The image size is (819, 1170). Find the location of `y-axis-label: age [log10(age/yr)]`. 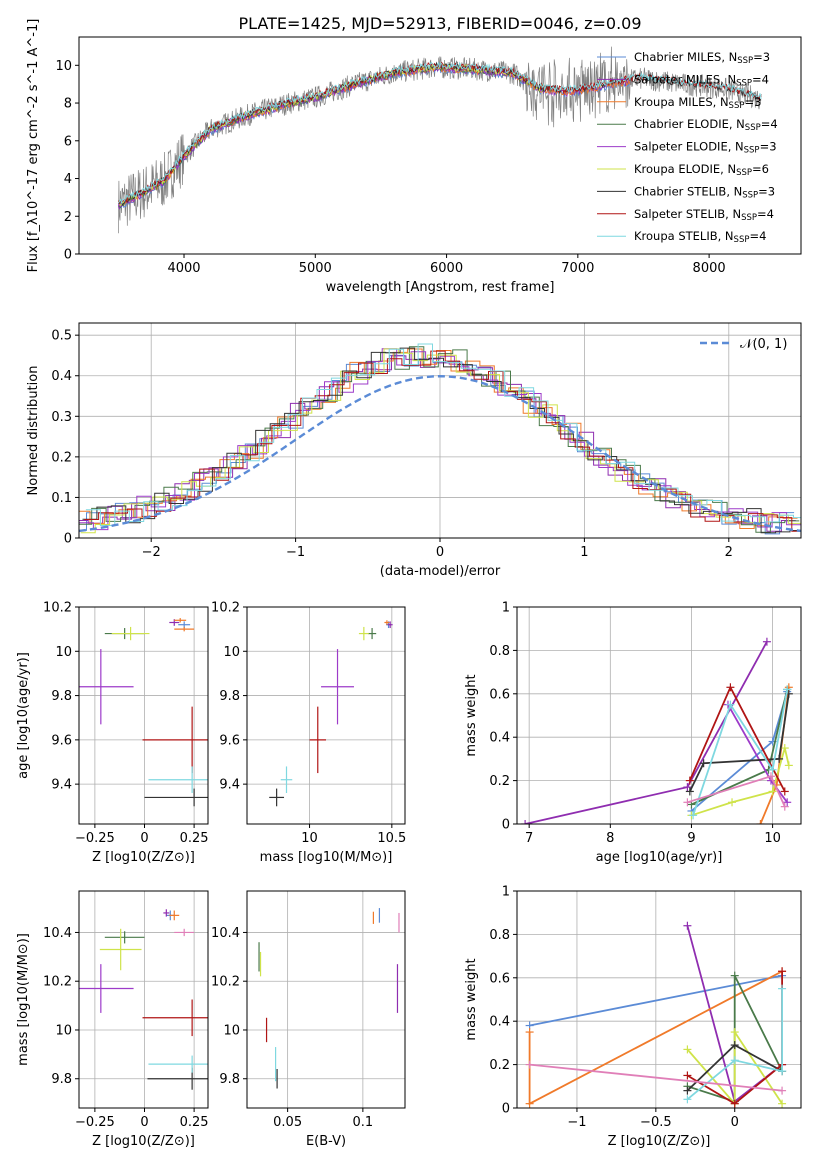

y-axis-label: age [log10(age/yr)] is located at coordinates (23, 715).